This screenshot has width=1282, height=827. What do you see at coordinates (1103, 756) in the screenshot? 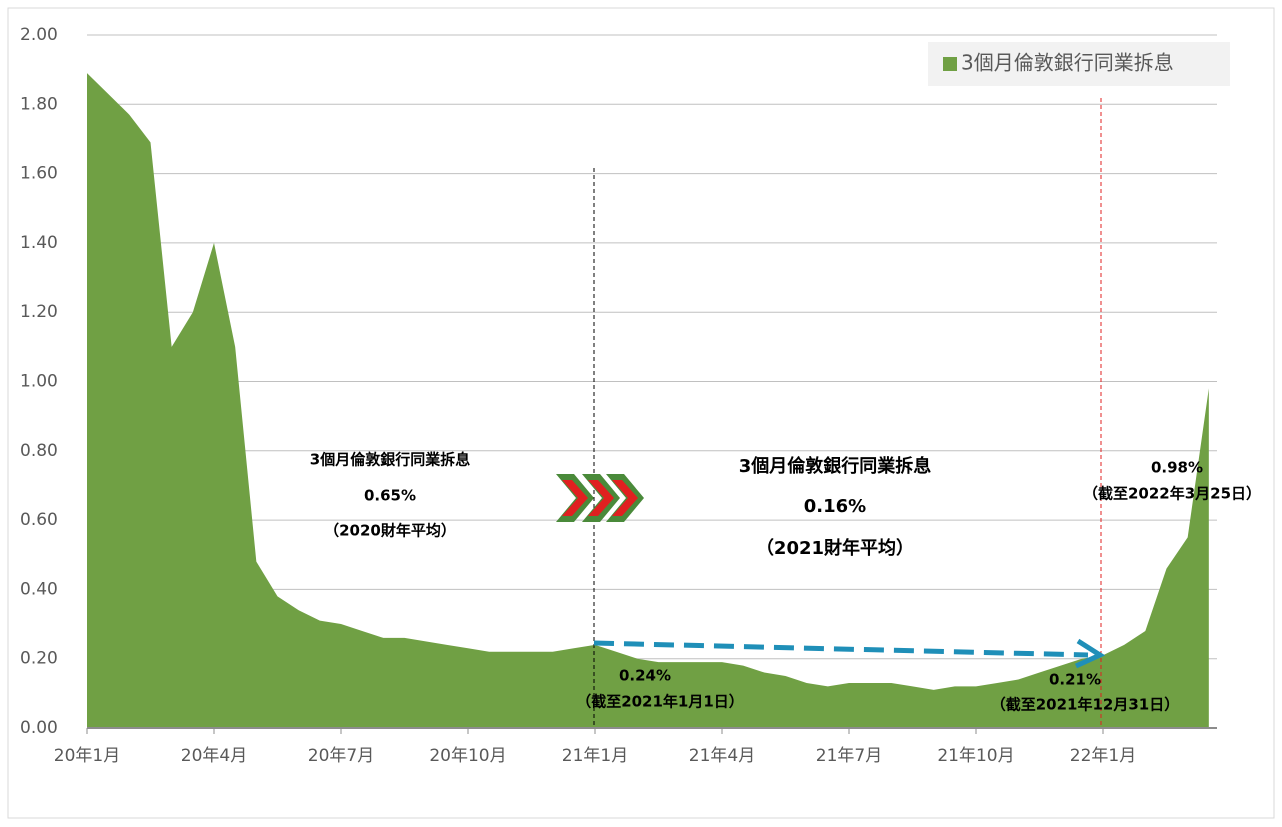
I see `x-tick-label: 22年1月` at bounding box center [1103, 756].